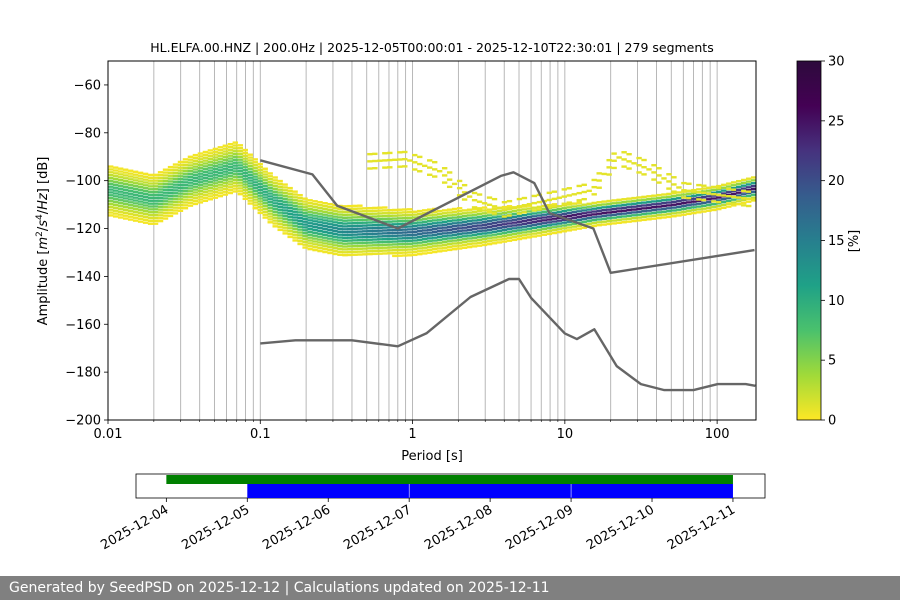 Image resolution: width=900 pixels, height=600 pixels. Describe the element at coordinates (43, 241) in the screenshot. I see `y-axis-label: Amplitude [m2/s4/Hz] [dB]` at that location.